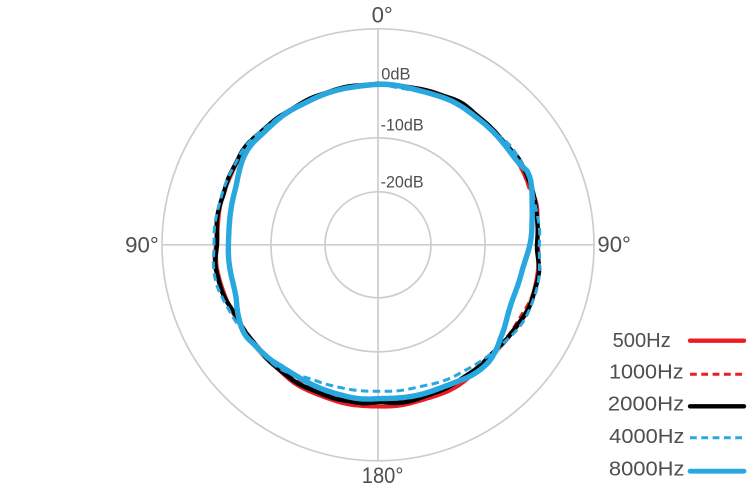 The height and width of the screenshot is (491, 756). I want to click on svg-text: 0dB, so click(395, 73).